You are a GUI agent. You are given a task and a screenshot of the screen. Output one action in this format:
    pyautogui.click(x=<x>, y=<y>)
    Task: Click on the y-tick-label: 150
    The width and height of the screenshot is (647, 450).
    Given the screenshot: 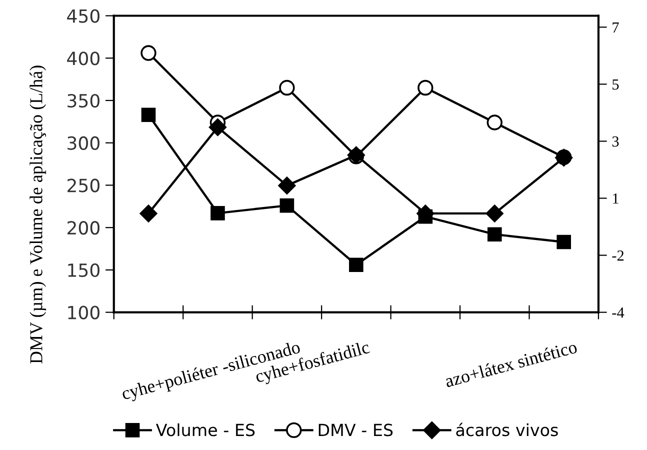 What is the action you would take?
    pyautogui.click(x=84, y=270)
    